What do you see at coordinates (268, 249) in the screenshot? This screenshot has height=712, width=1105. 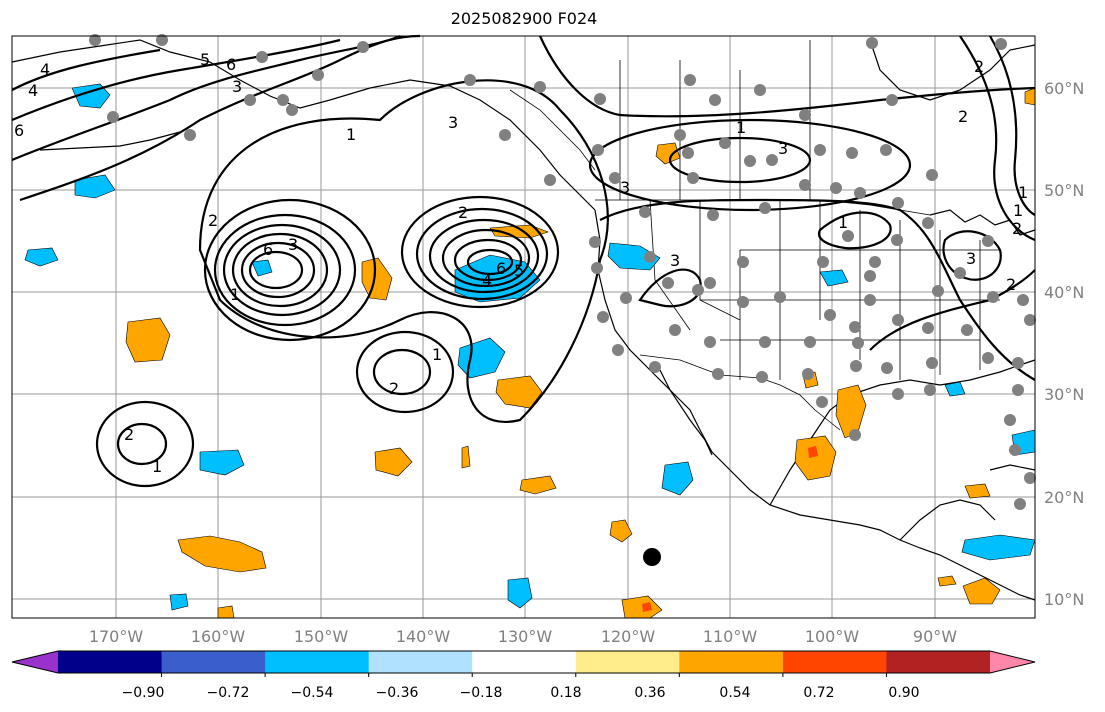 I see `contour-label: 6` at bounding box center [268, 249].